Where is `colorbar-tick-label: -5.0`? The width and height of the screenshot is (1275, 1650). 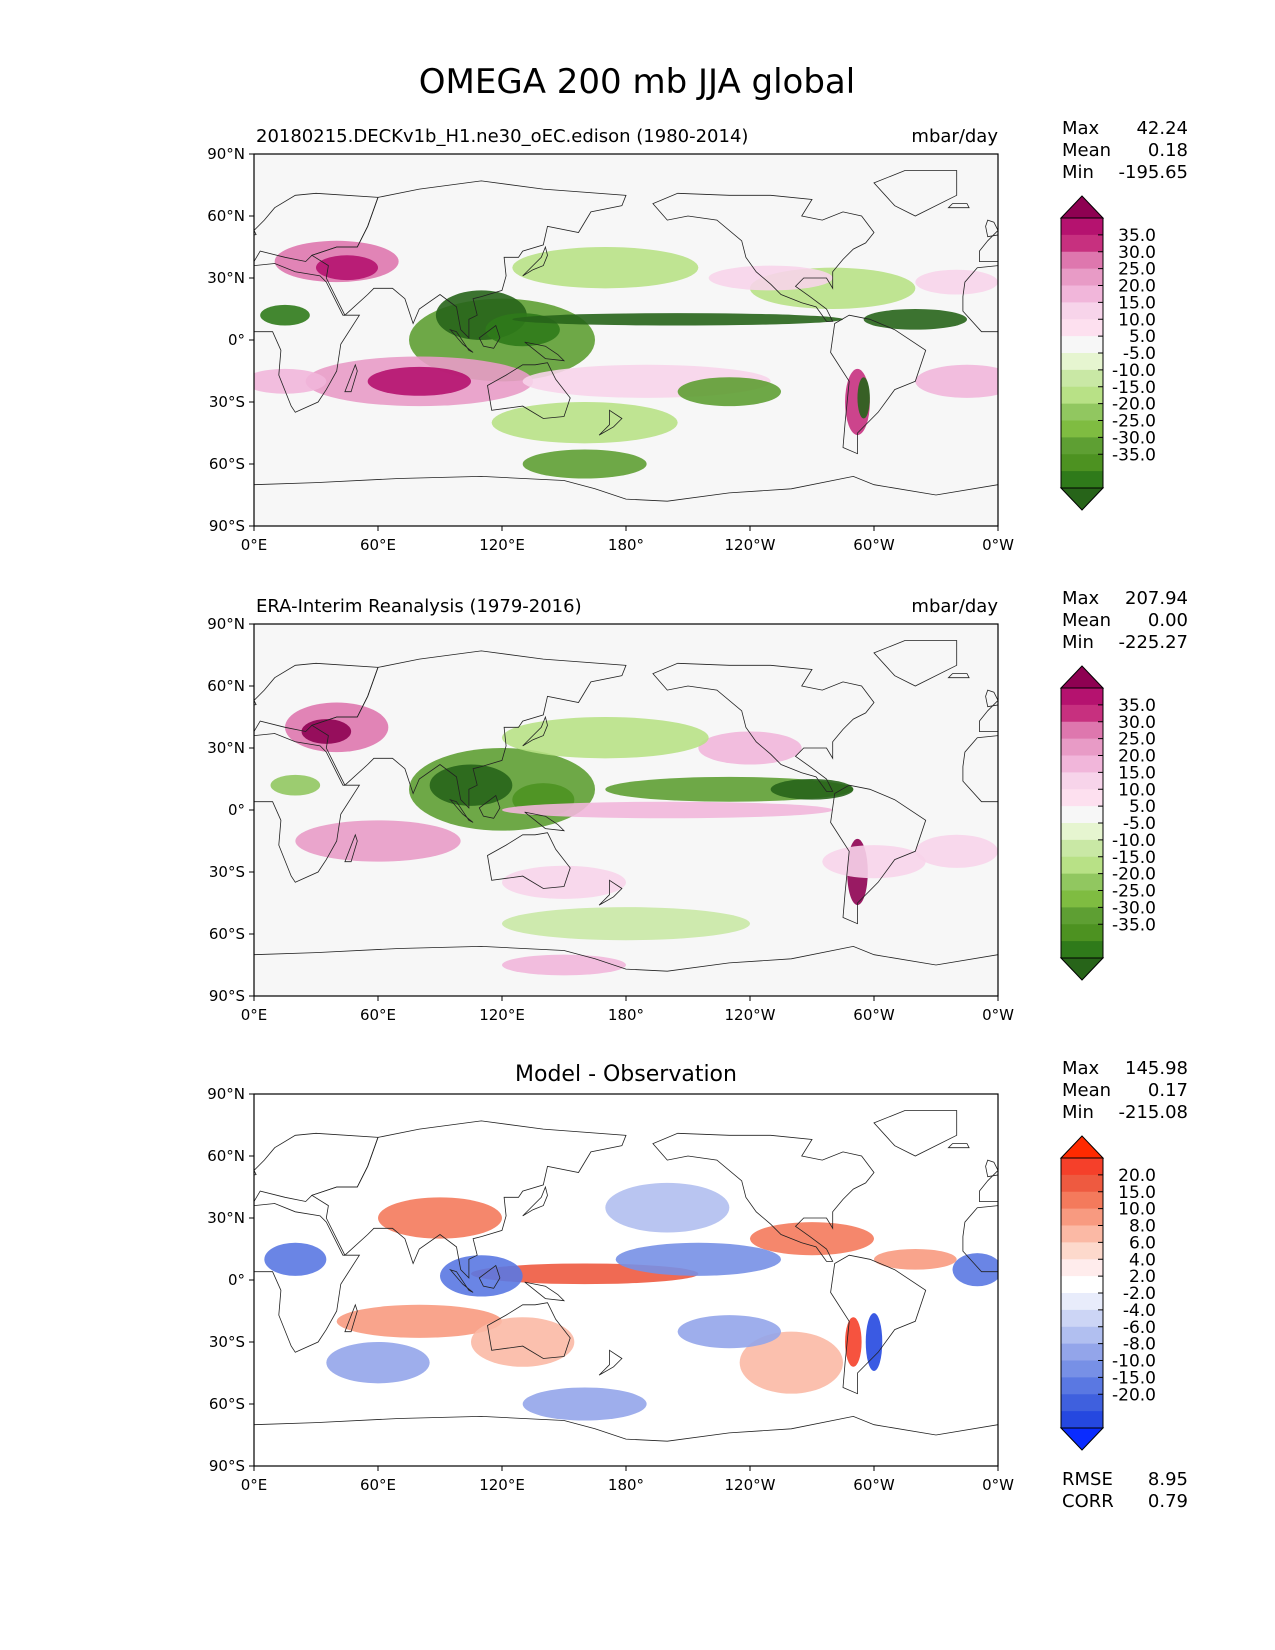 colorbar-tick-label: -5.0 is located at coordinates (1139, 824).